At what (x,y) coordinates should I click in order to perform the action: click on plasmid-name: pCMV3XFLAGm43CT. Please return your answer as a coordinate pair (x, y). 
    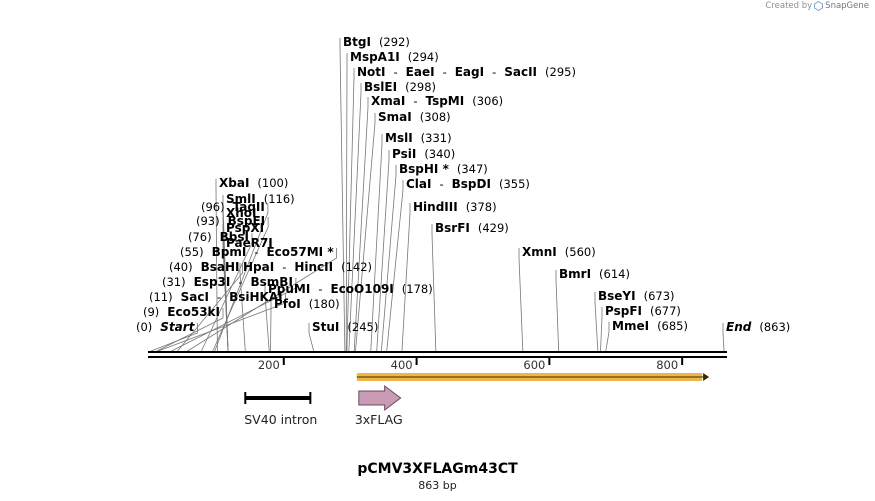
    Looking at the image, I should click on (437, 469).